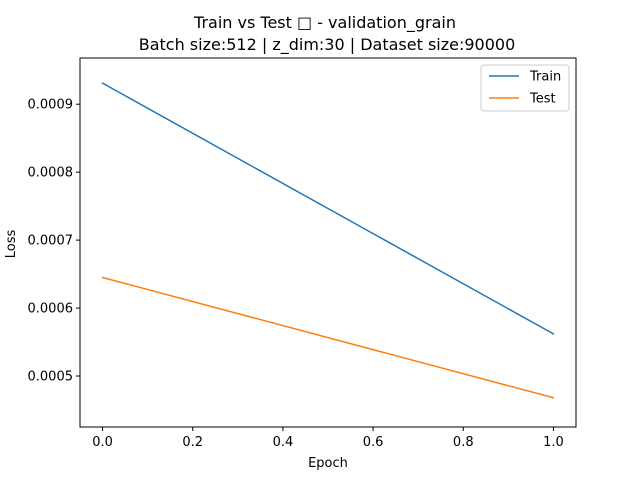 This screenshot has height=480, width=640. What do you see at coordinates (542, 99) in the screenshot?
I see `legend-label-test: Test` at bounding box center [542, 99].